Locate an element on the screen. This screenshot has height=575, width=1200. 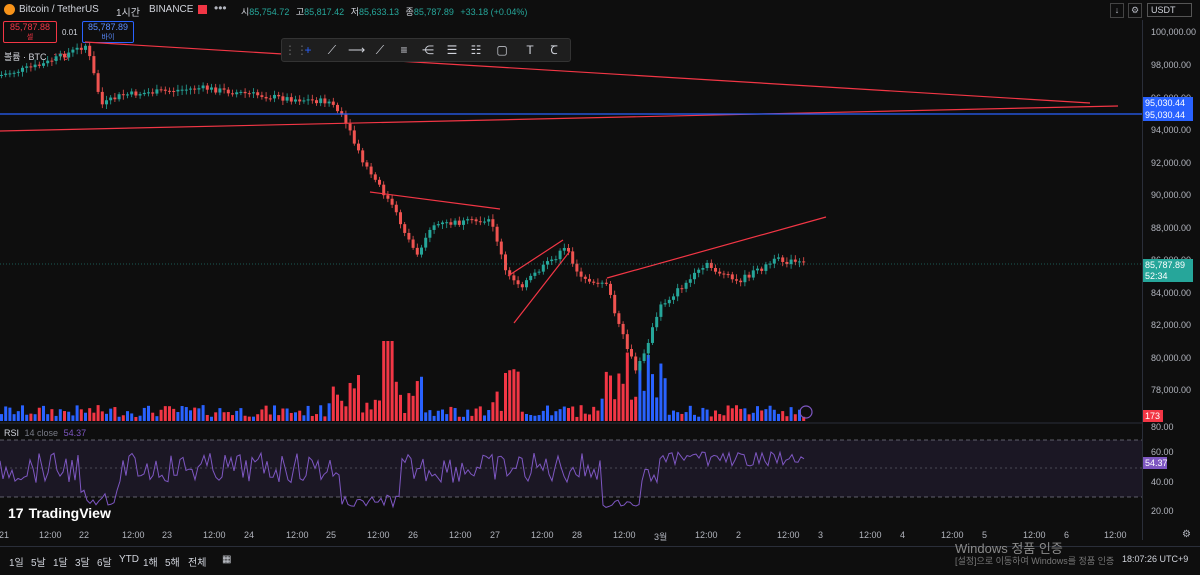
time-label: 3 is located at coordinates (821, 535).